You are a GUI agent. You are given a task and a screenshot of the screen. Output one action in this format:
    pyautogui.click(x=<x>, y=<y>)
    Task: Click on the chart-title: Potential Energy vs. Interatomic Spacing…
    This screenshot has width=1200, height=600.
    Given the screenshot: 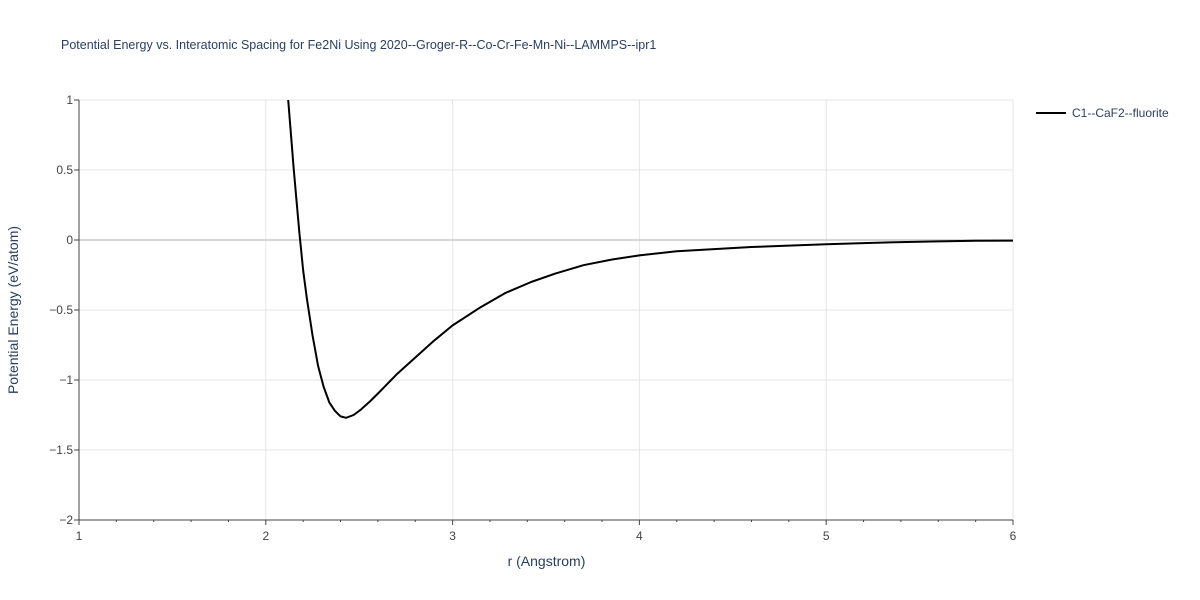 What is the action you would take?
    pyautogui.click(x=359, y=45)
    